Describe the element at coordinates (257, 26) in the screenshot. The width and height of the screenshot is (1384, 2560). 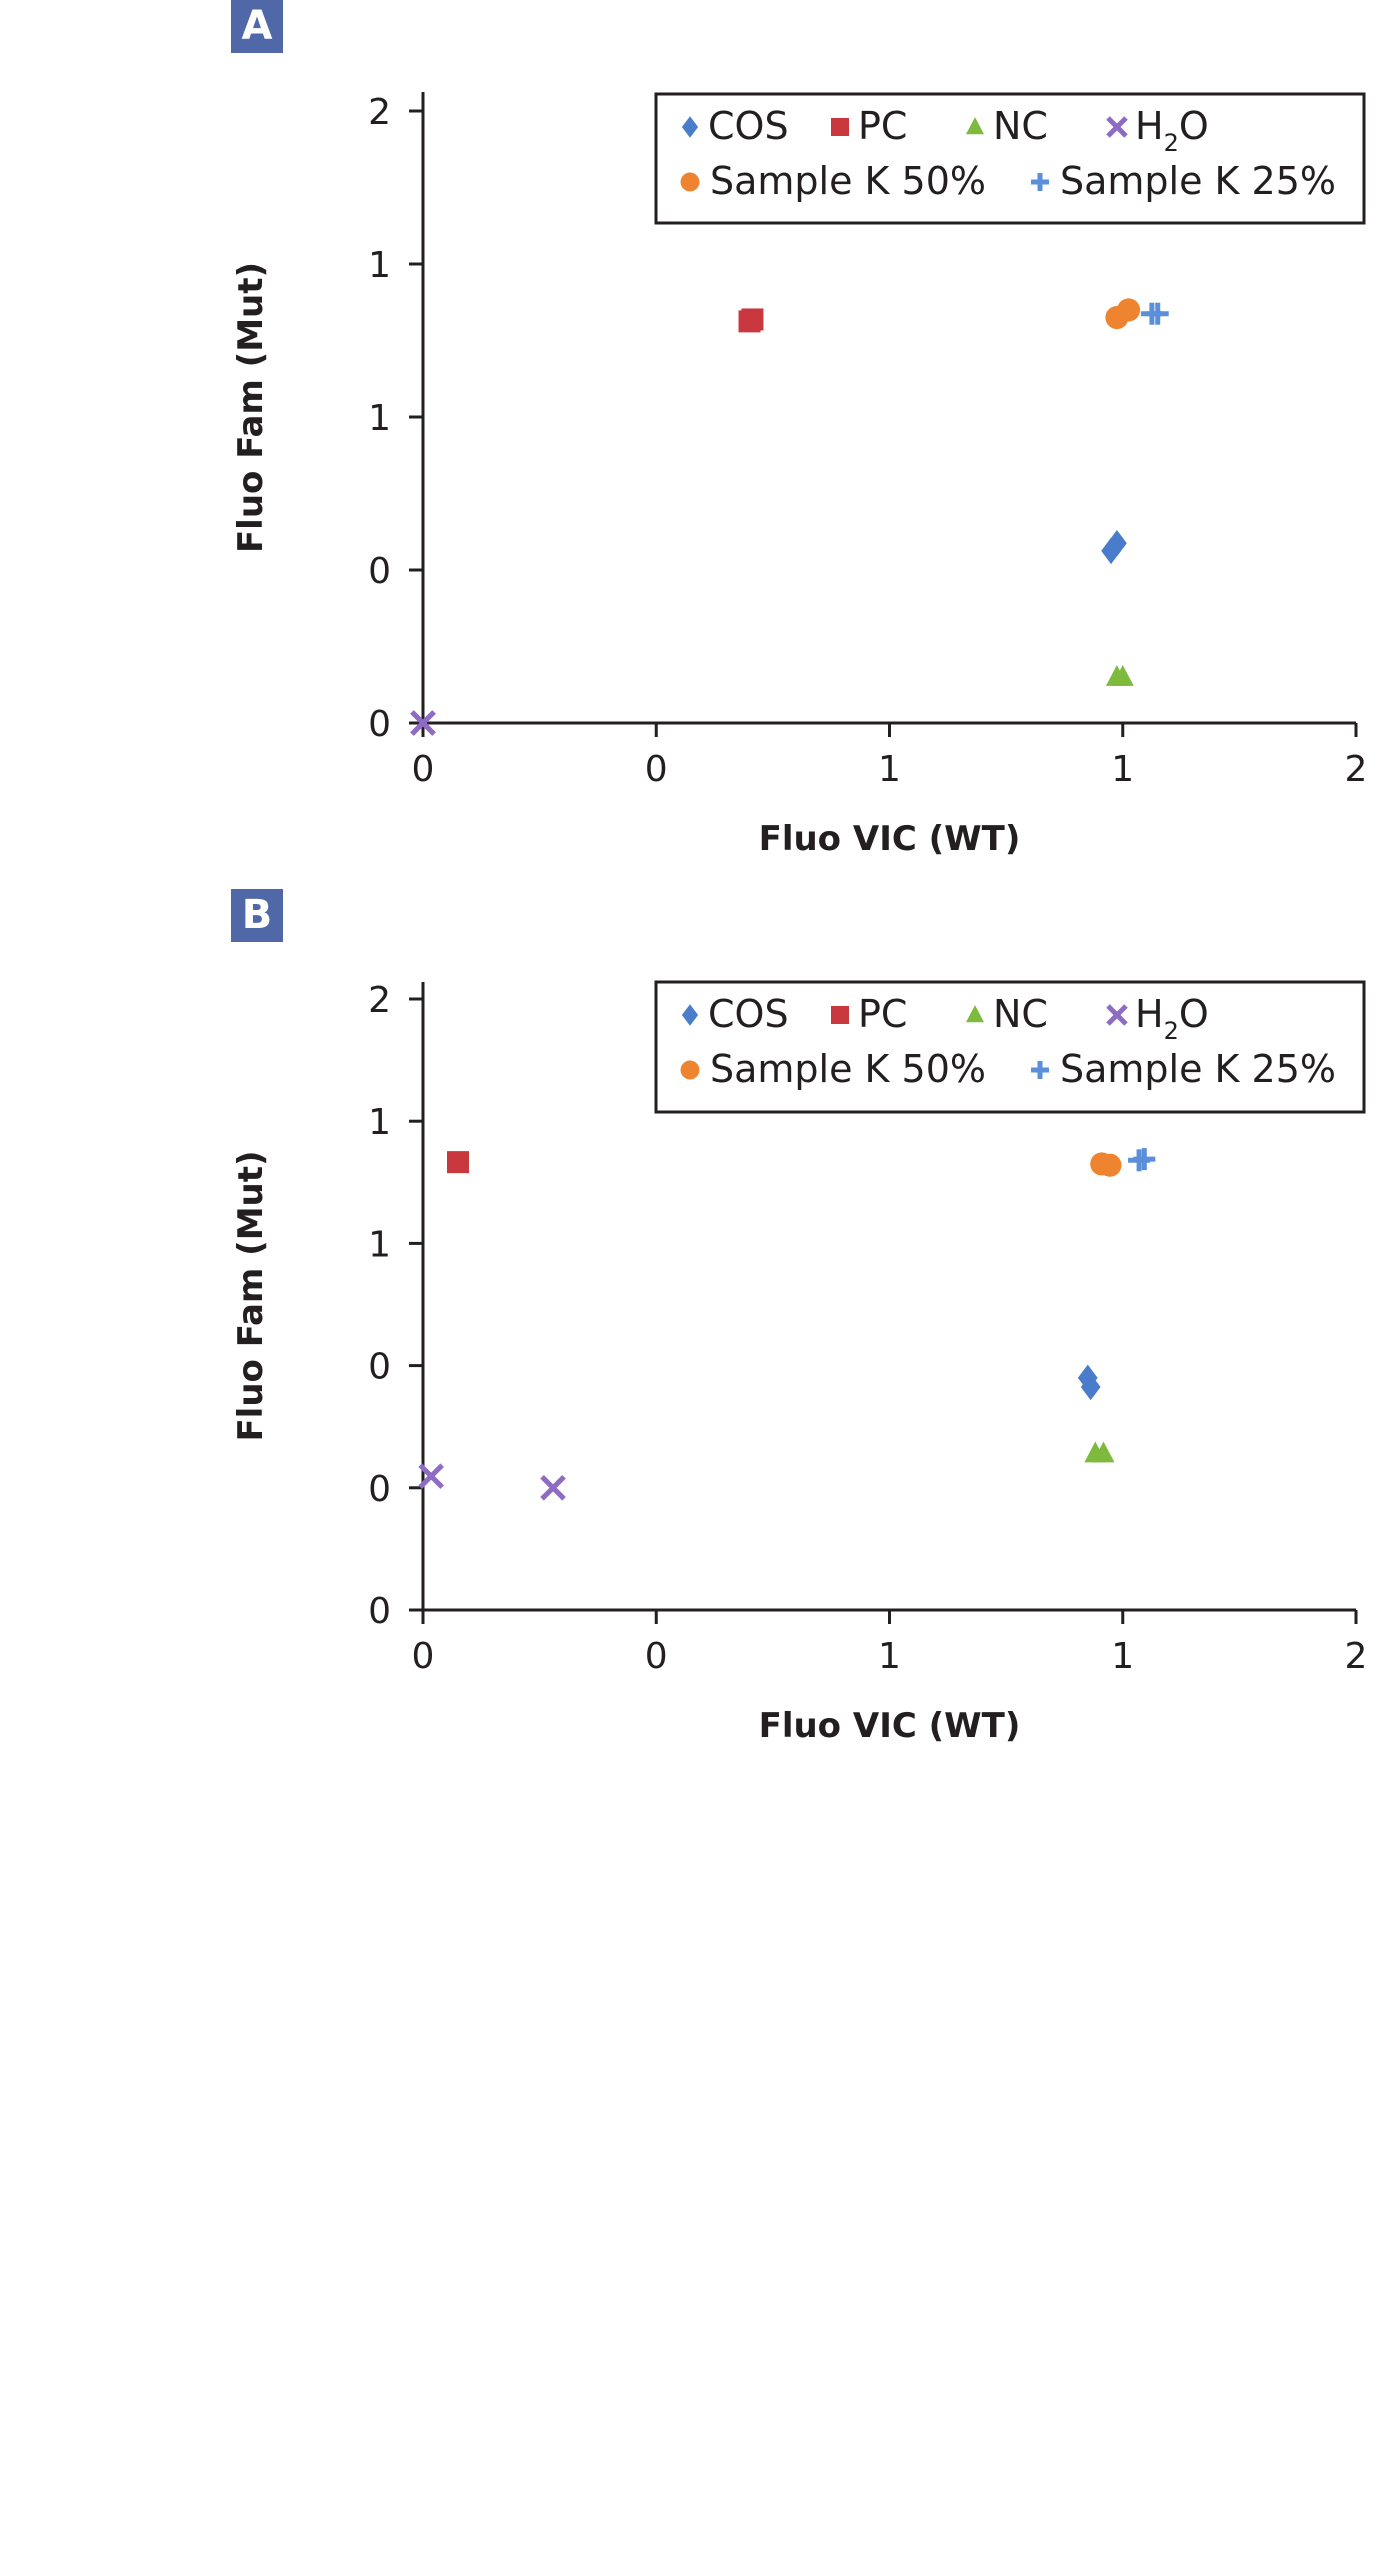
I see `panel-label-a: A` at that location.